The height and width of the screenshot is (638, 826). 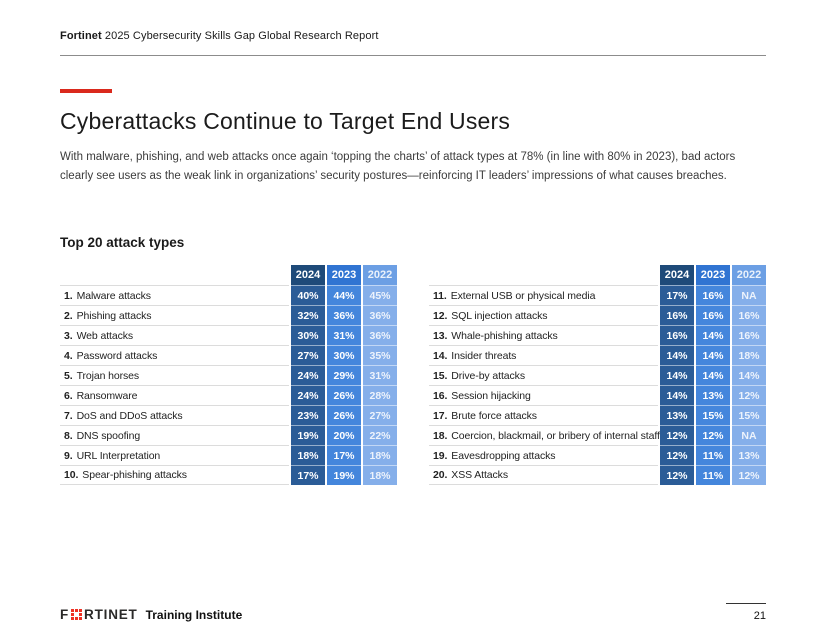 I want to click on attack-name: Spear-phishing attacks, so click(x=134, y=475).